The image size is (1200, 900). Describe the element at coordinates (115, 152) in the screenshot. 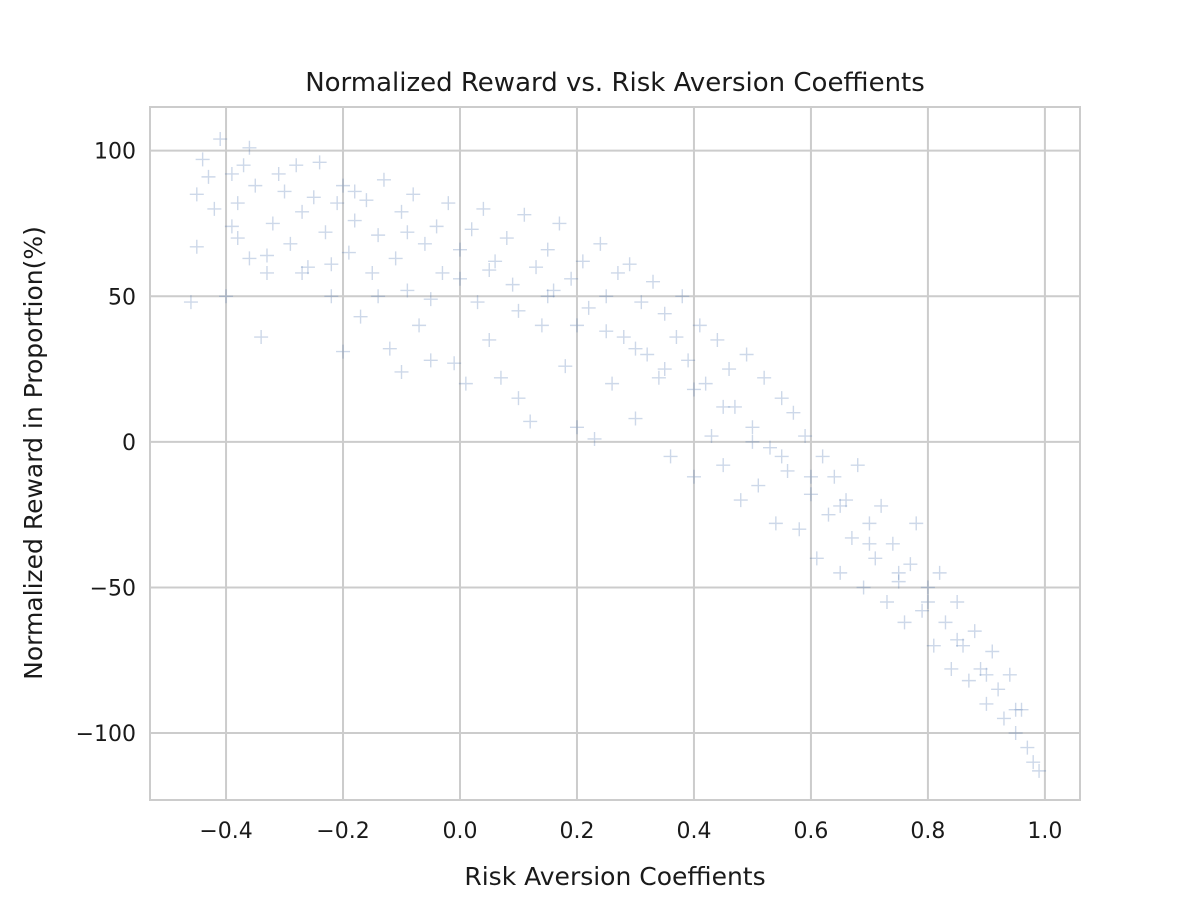

I see `y-tick-label: 100` at that location.